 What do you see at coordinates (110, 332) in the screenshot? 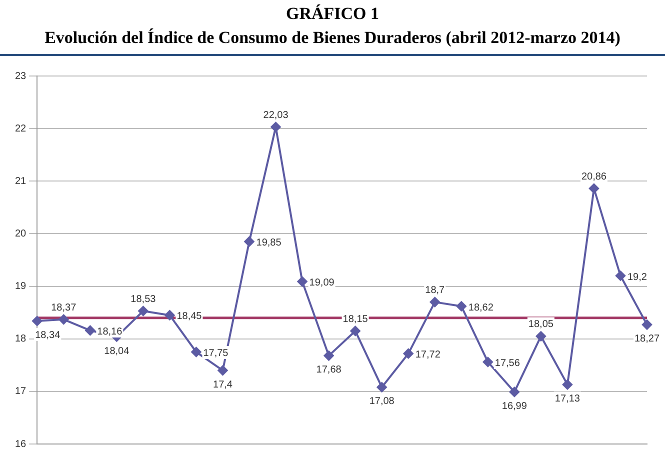
I see `data-label: 18,16` at bounding box center [110, 332].